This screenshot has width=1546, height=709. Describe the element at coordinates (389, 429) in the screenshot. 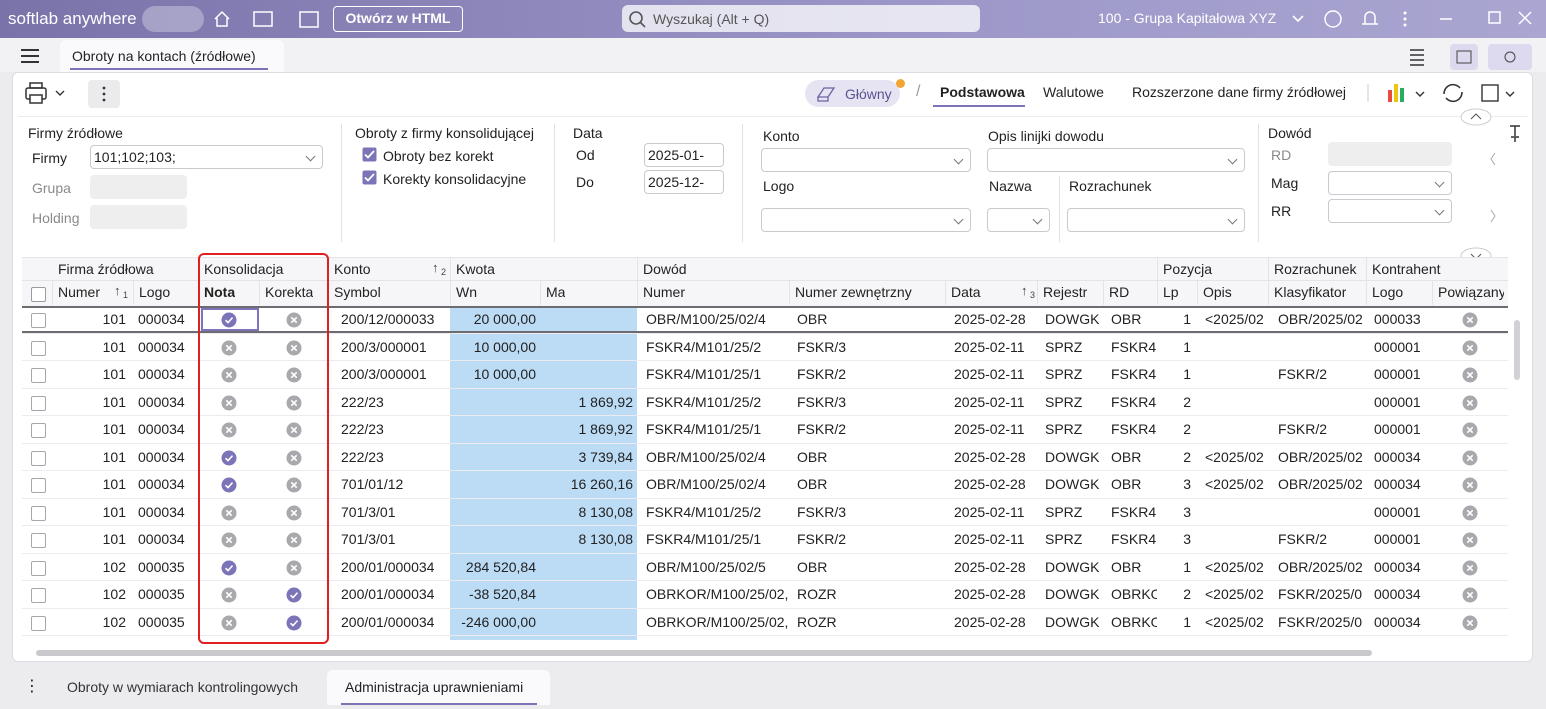

I see `cell: 222/23` at that location.